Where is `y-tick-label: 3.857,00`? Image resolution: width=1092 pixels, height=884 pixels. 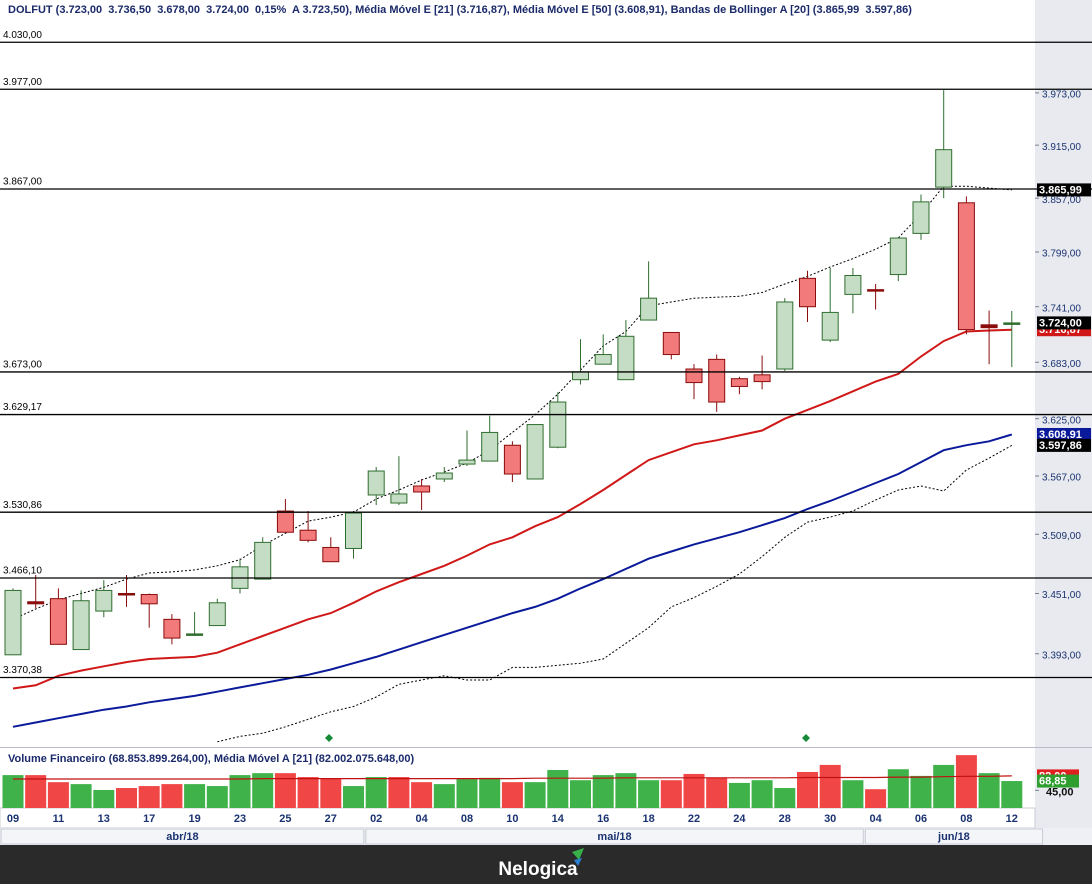 y-tick-label: 3.857,00 is located at coordinates (1061, 200).